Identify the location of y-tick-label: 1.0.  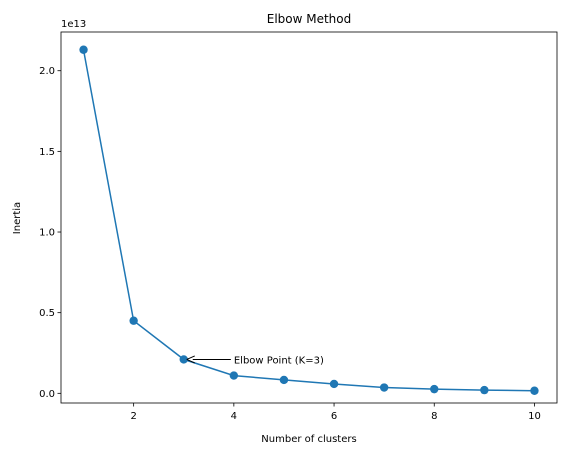
(47, 233).